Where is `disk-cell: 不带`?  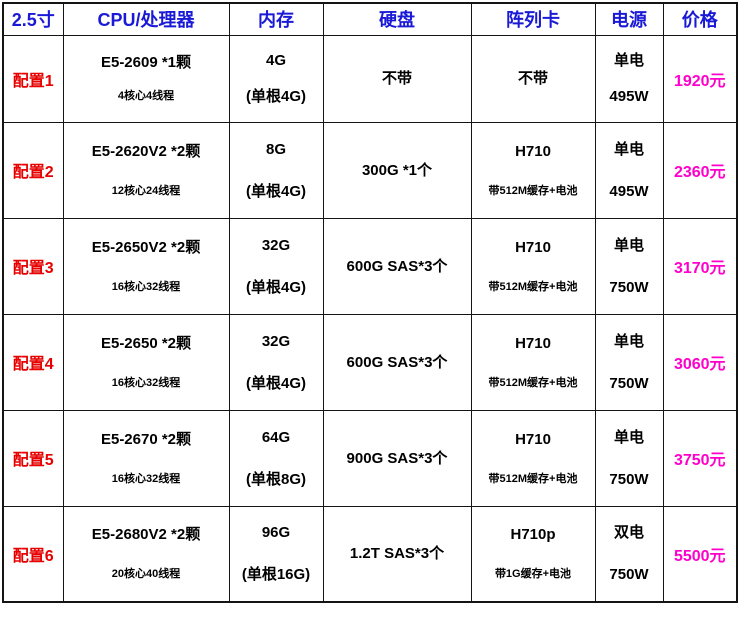 disk-cell: 不带 is located at coordinates (397, 78).